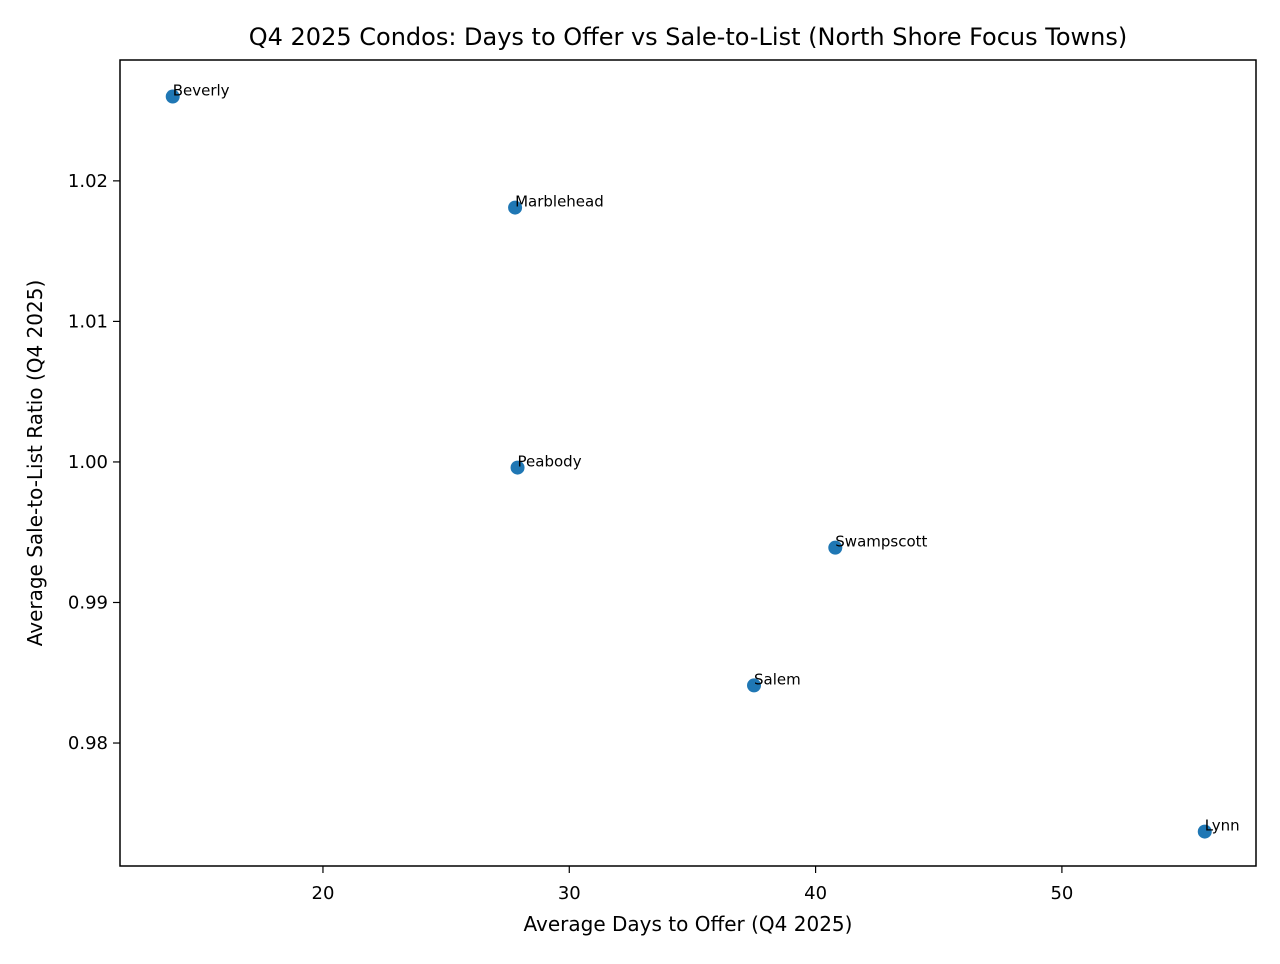 Image resolution: width=1280 pixels, height=964 pixels. Describe the element at coordinates (515, 207) in the screenshot. I see `data-point-marblehead` at that location.